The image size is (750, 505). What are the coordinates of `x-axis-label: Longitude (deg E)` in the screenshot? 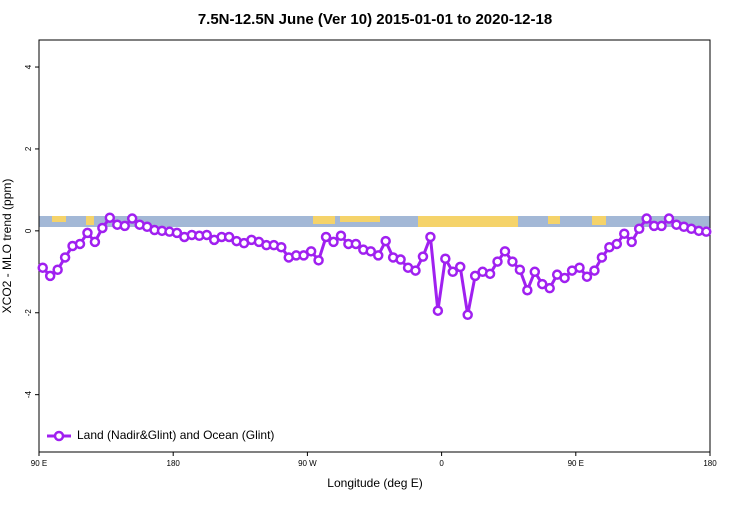 It's located at (374, 483).